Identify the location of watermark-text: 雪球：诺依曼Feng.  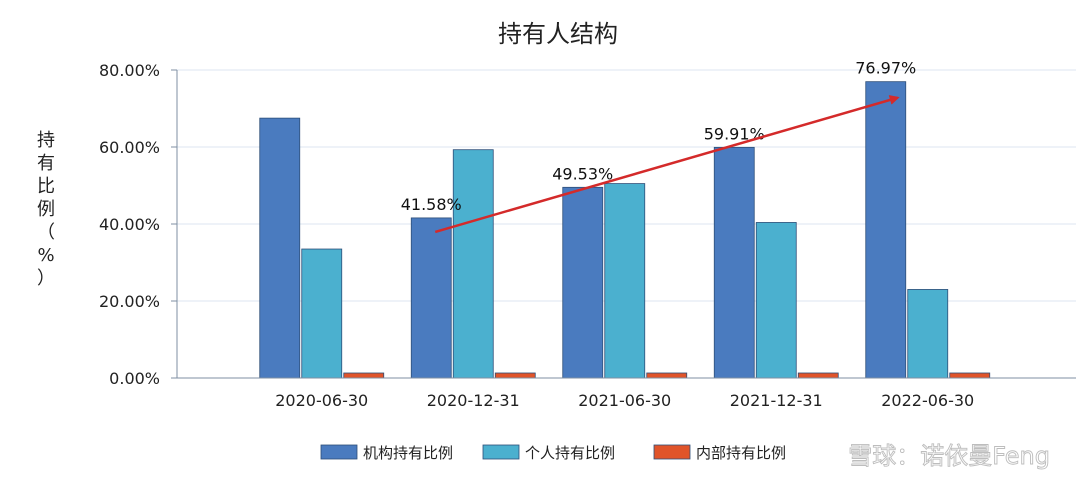
(949, 456).